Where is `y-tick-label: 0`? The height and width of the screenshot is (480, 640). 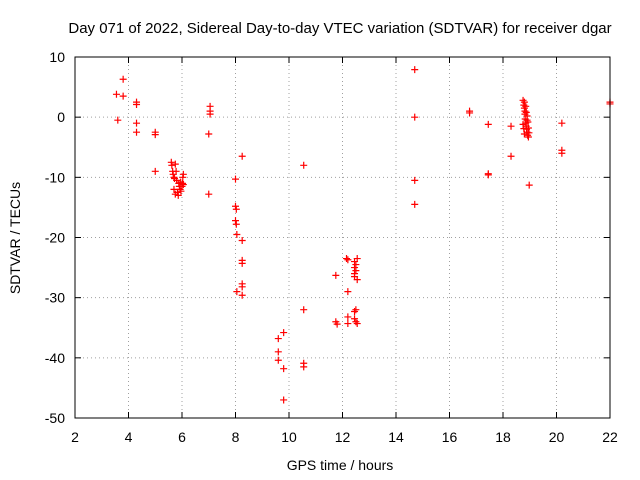 y-tick-label: 0 is located at coordinates (61, 117).